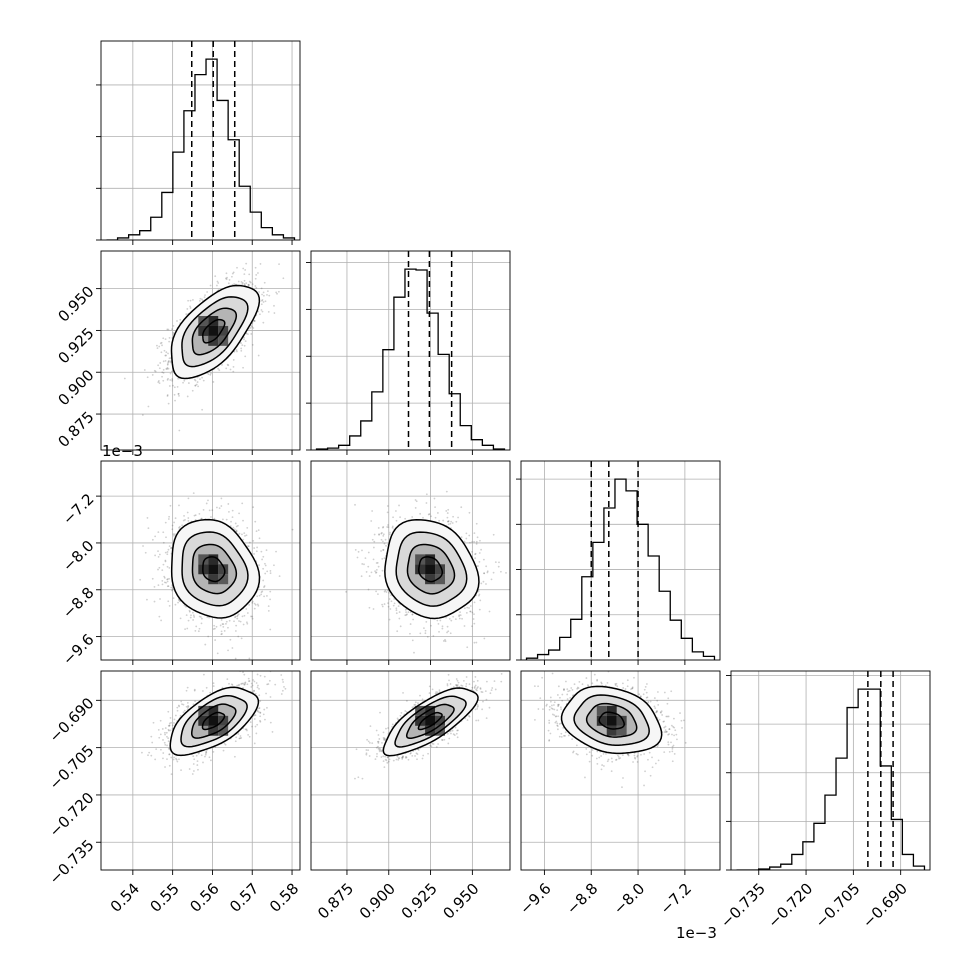  I want to click on density-core, so click(213, 720).